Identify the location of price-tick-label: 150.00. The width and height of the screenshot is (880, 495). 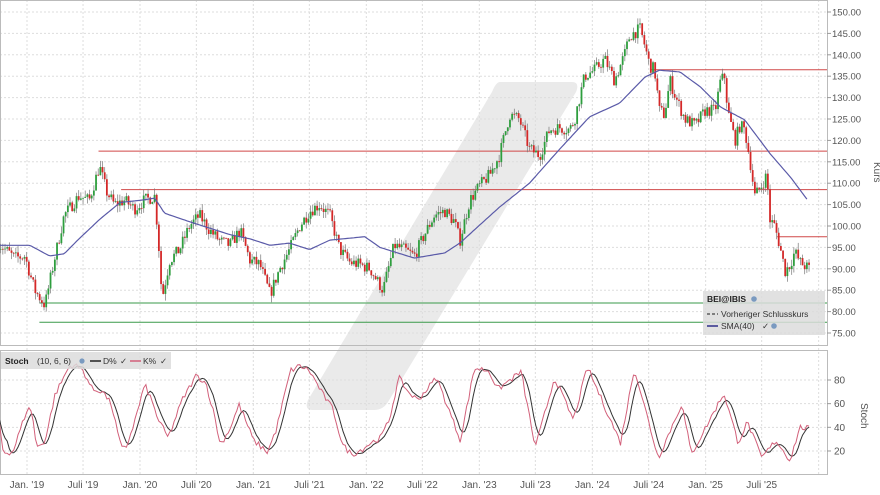
(846, 13).